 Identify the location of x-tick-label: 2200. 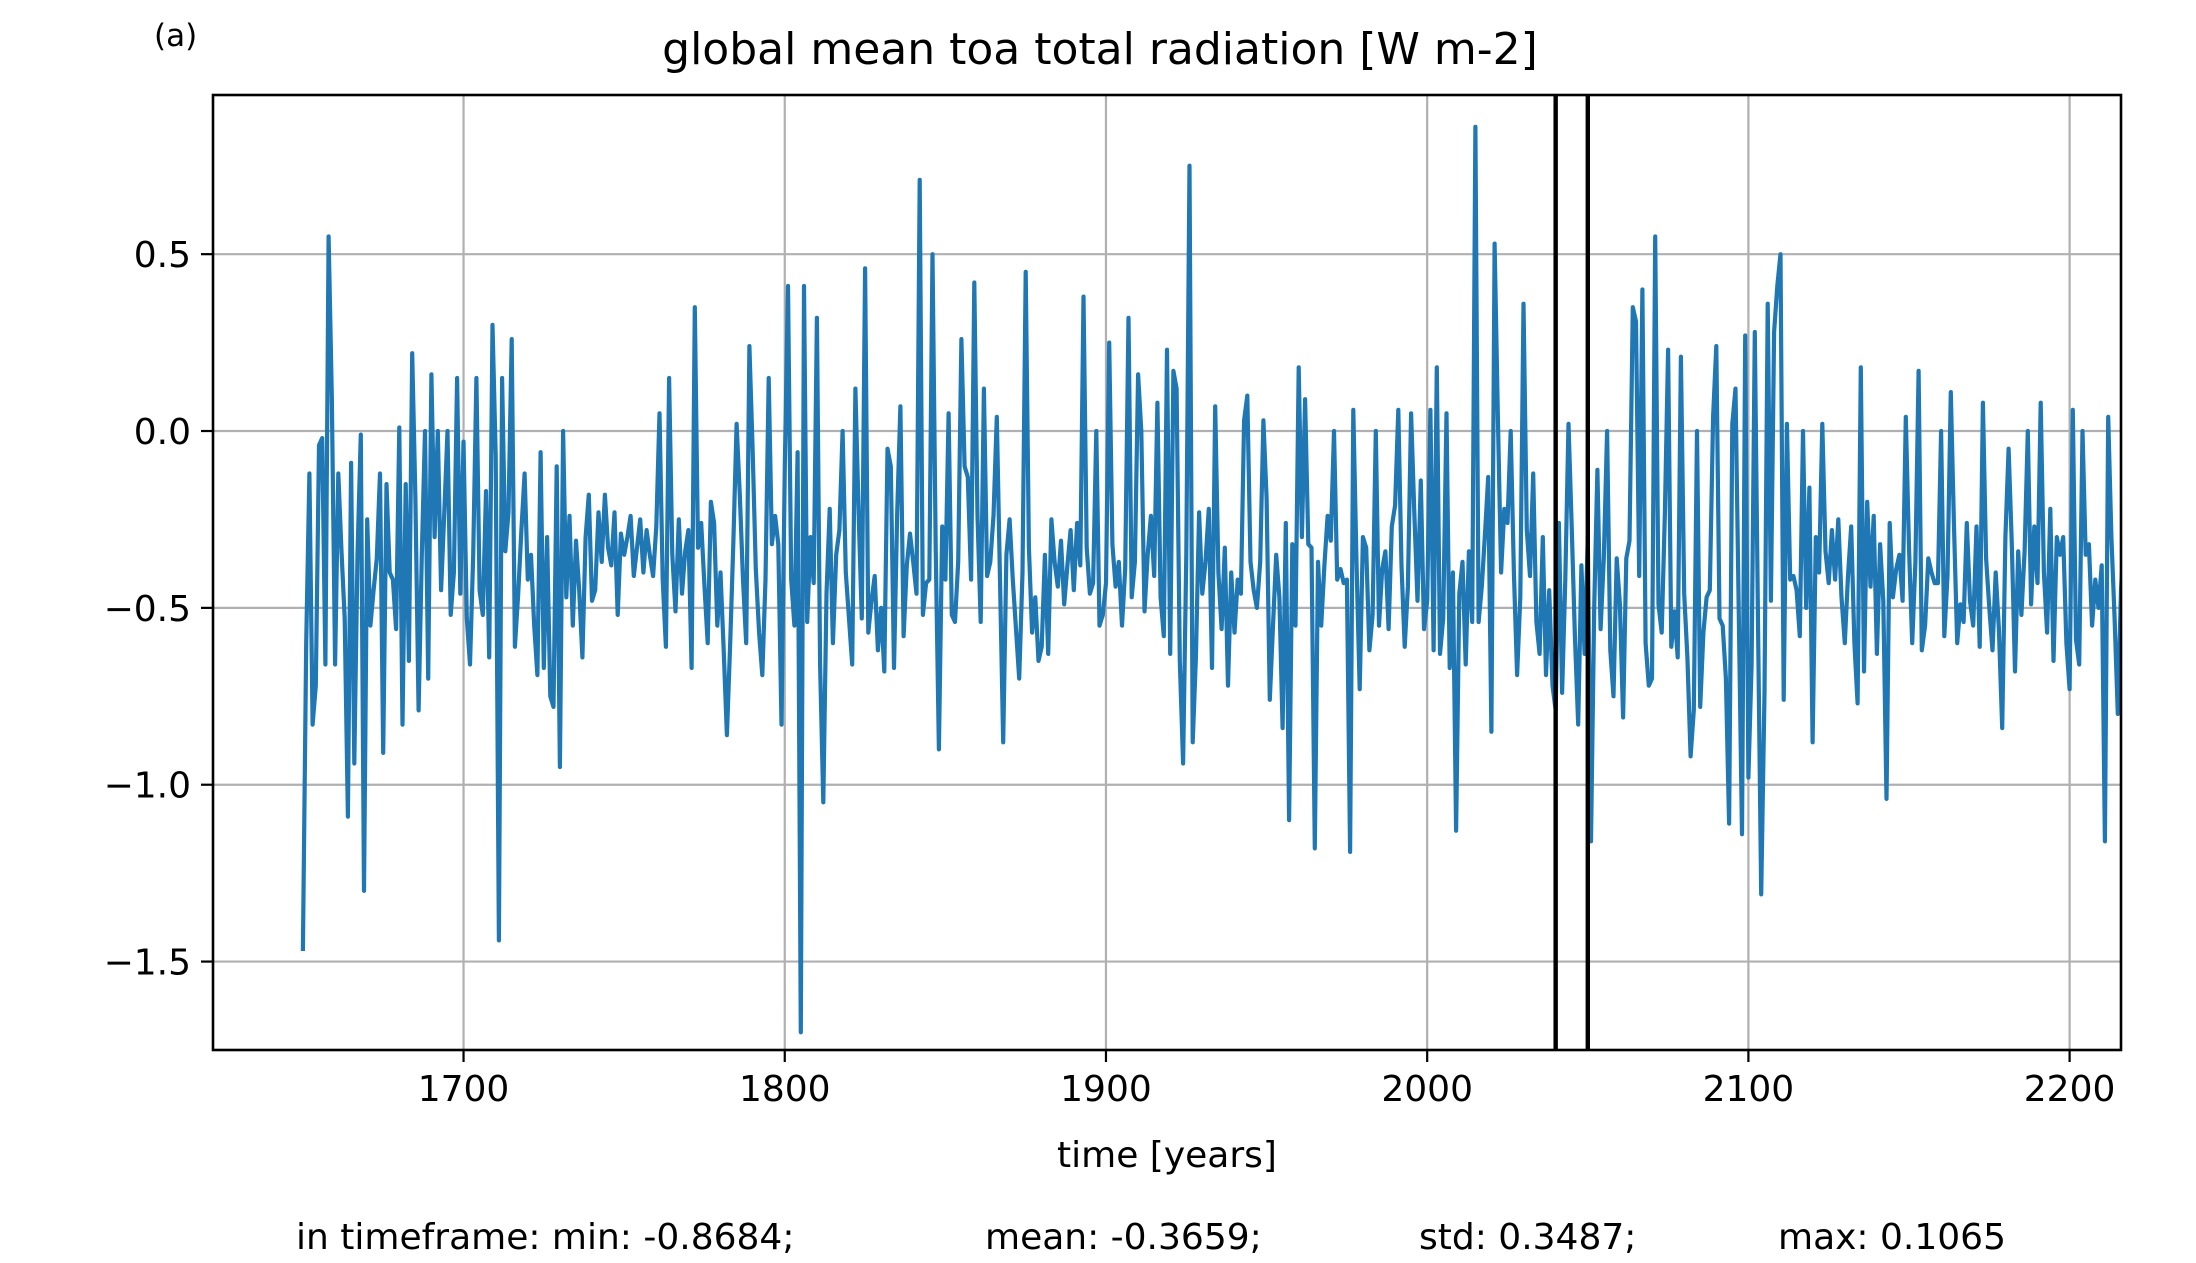
(2070, 1089).